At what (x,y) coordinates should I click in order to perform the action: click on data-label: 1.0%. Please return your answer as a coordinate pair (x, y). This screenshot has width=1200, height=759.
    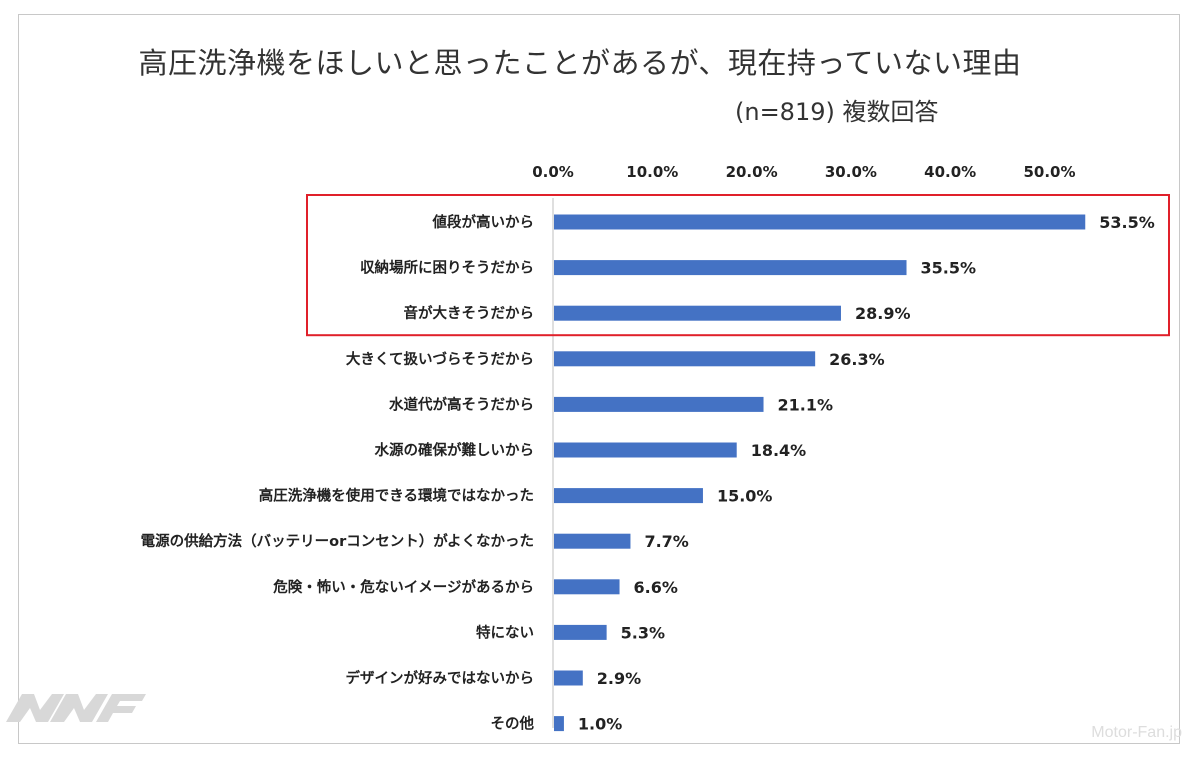
    Looking at the image, I should click on (600, 724).